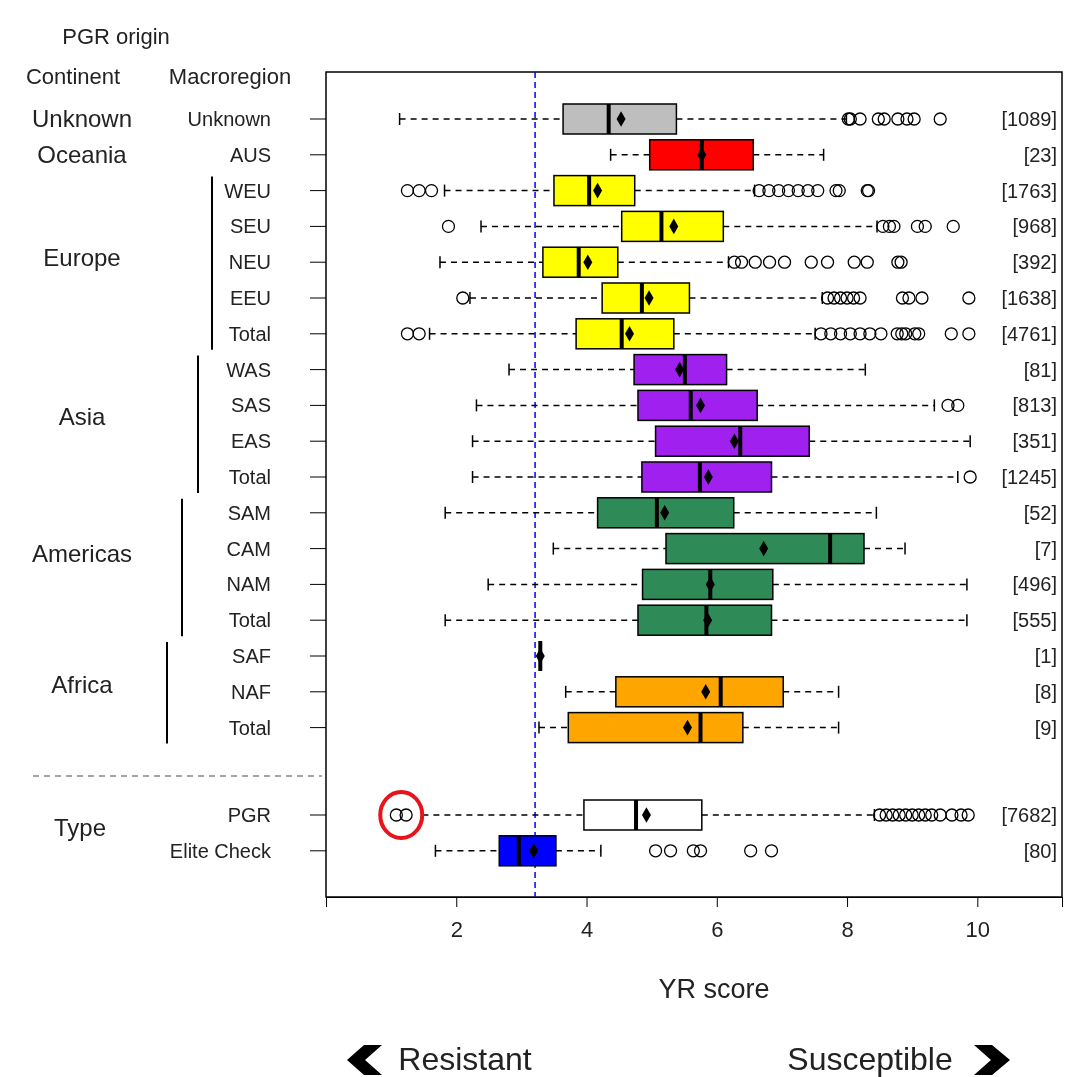 The image size is (1066, 1077). What do you see at coordinates (250, 298) in the screenshot?
I see `y-tick-label: EEU` at bounding box center [250, 298].